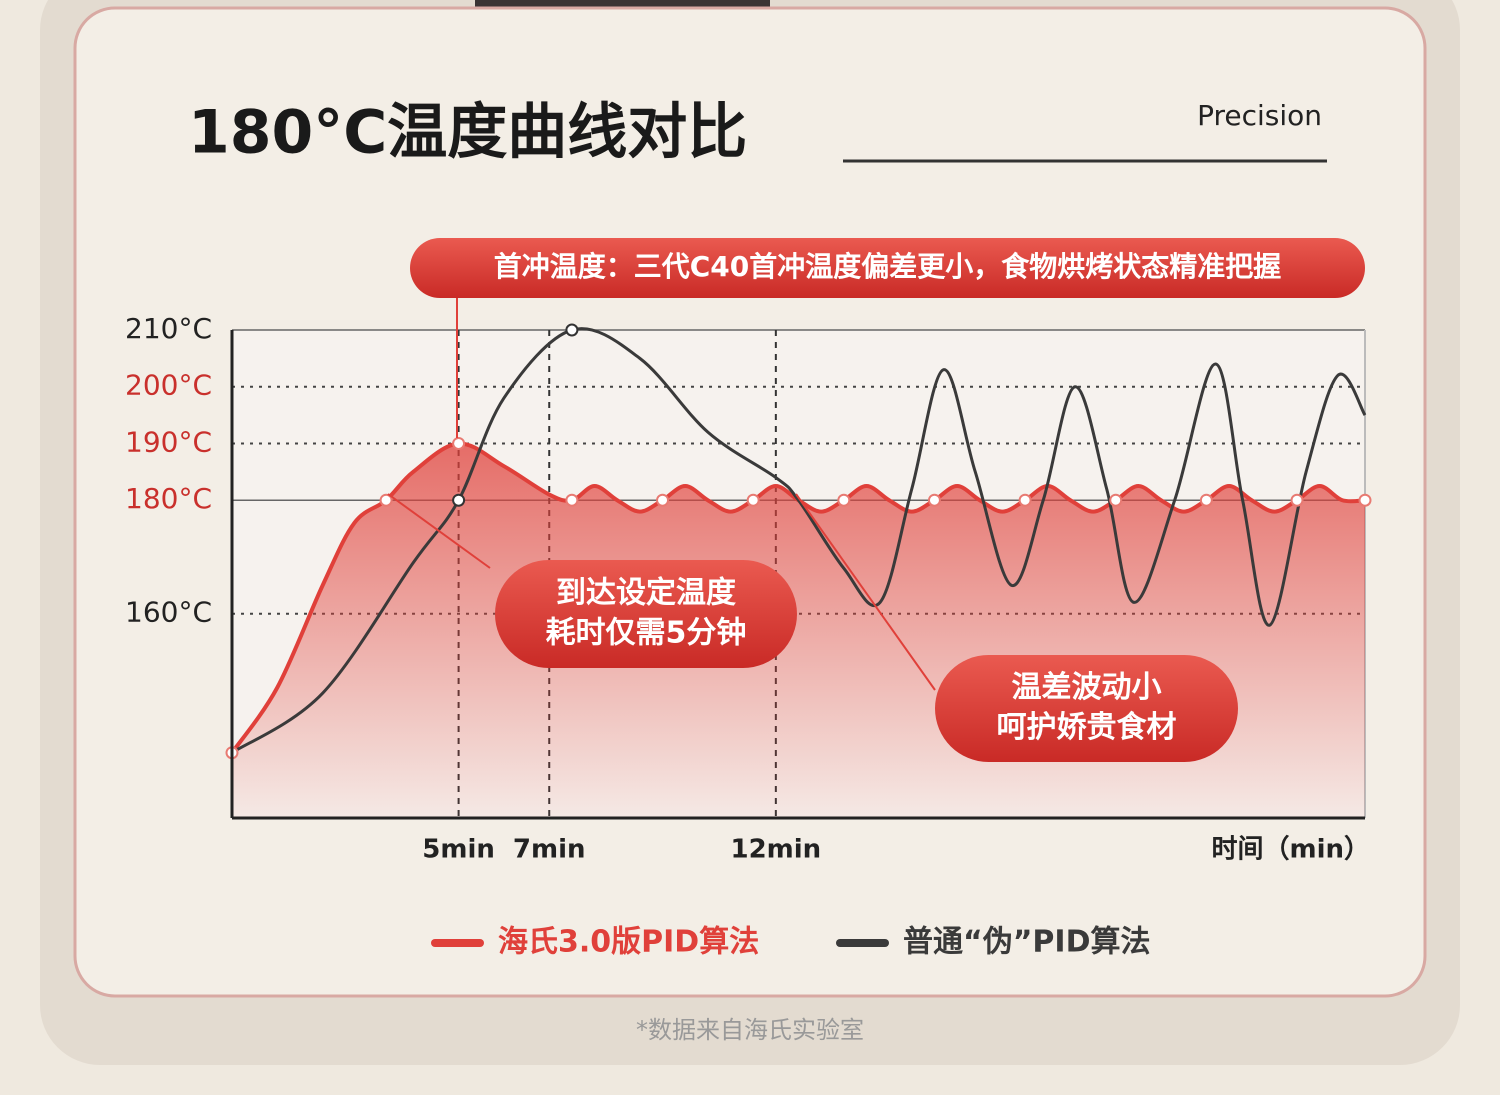 This screenshot has width=1500, height=1095. Describe the element at coordinates (1087, 727) in the screenshot. I see `callout-text: 呵护娇贵食材` at that location.